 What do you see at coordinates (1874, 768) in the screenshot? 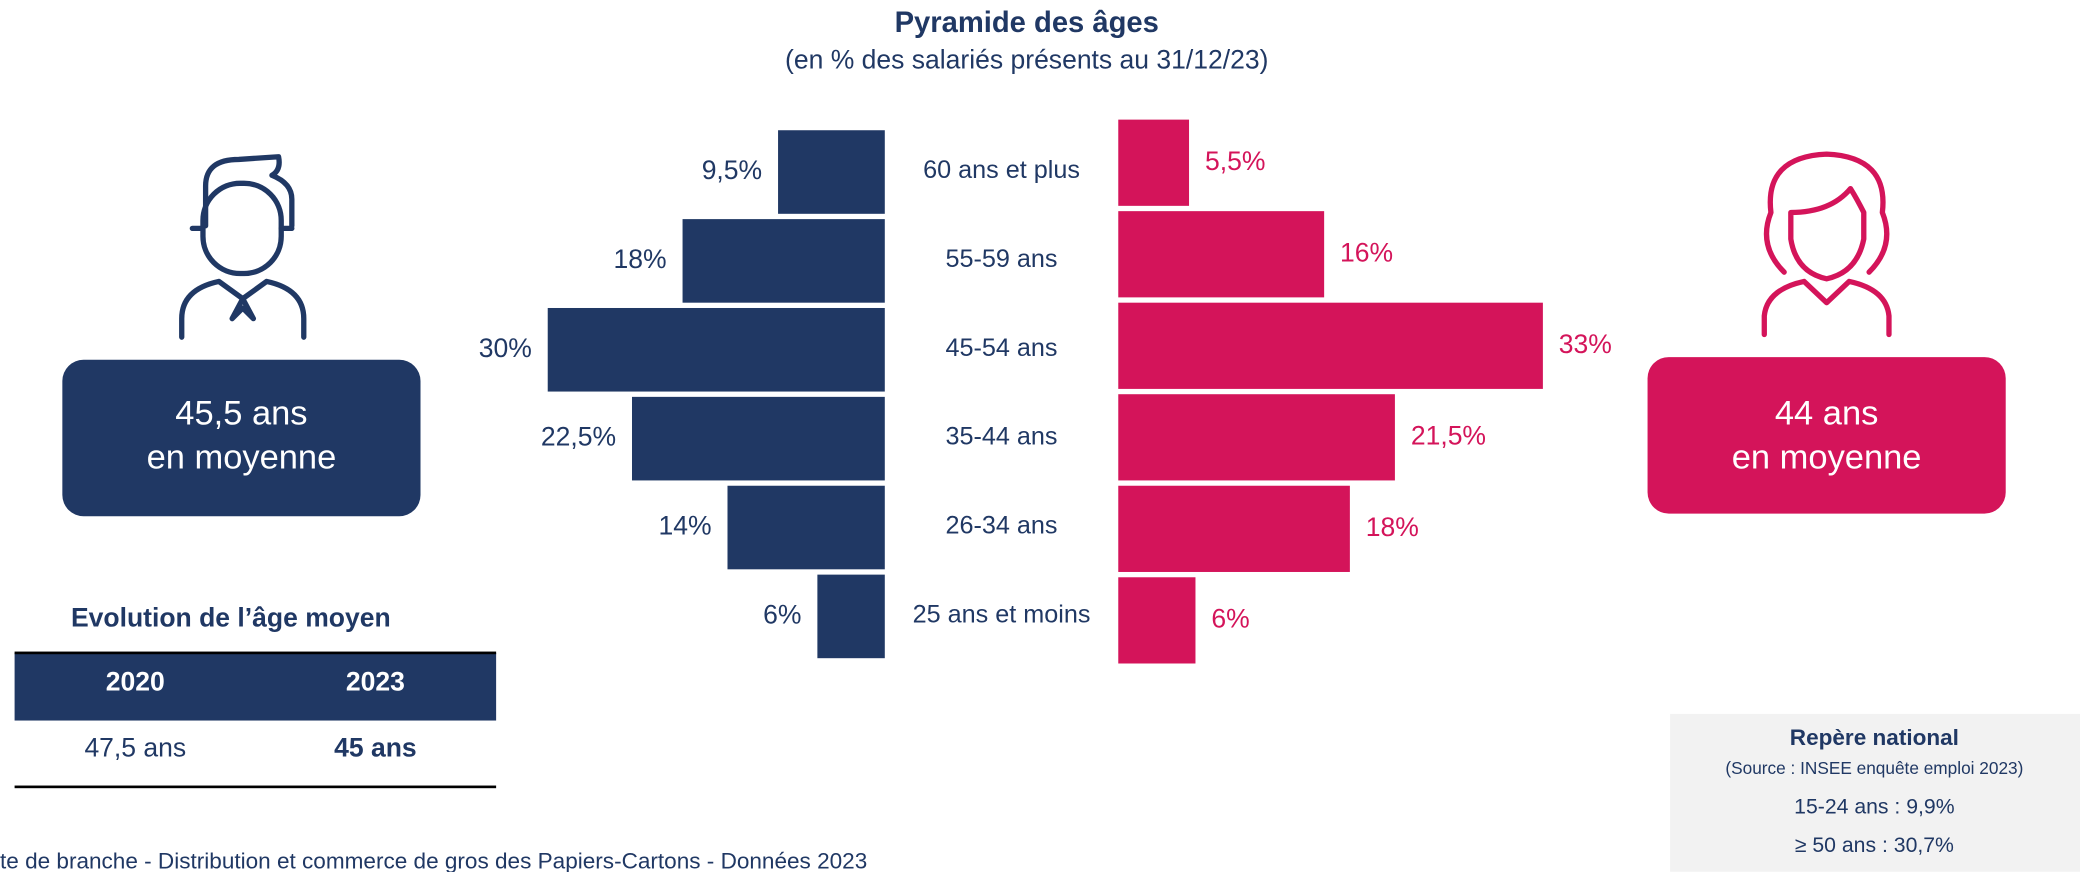
I see `national-source: (Source : INSEE enquête emploi 2023)` at bounding box center [1874, 768].